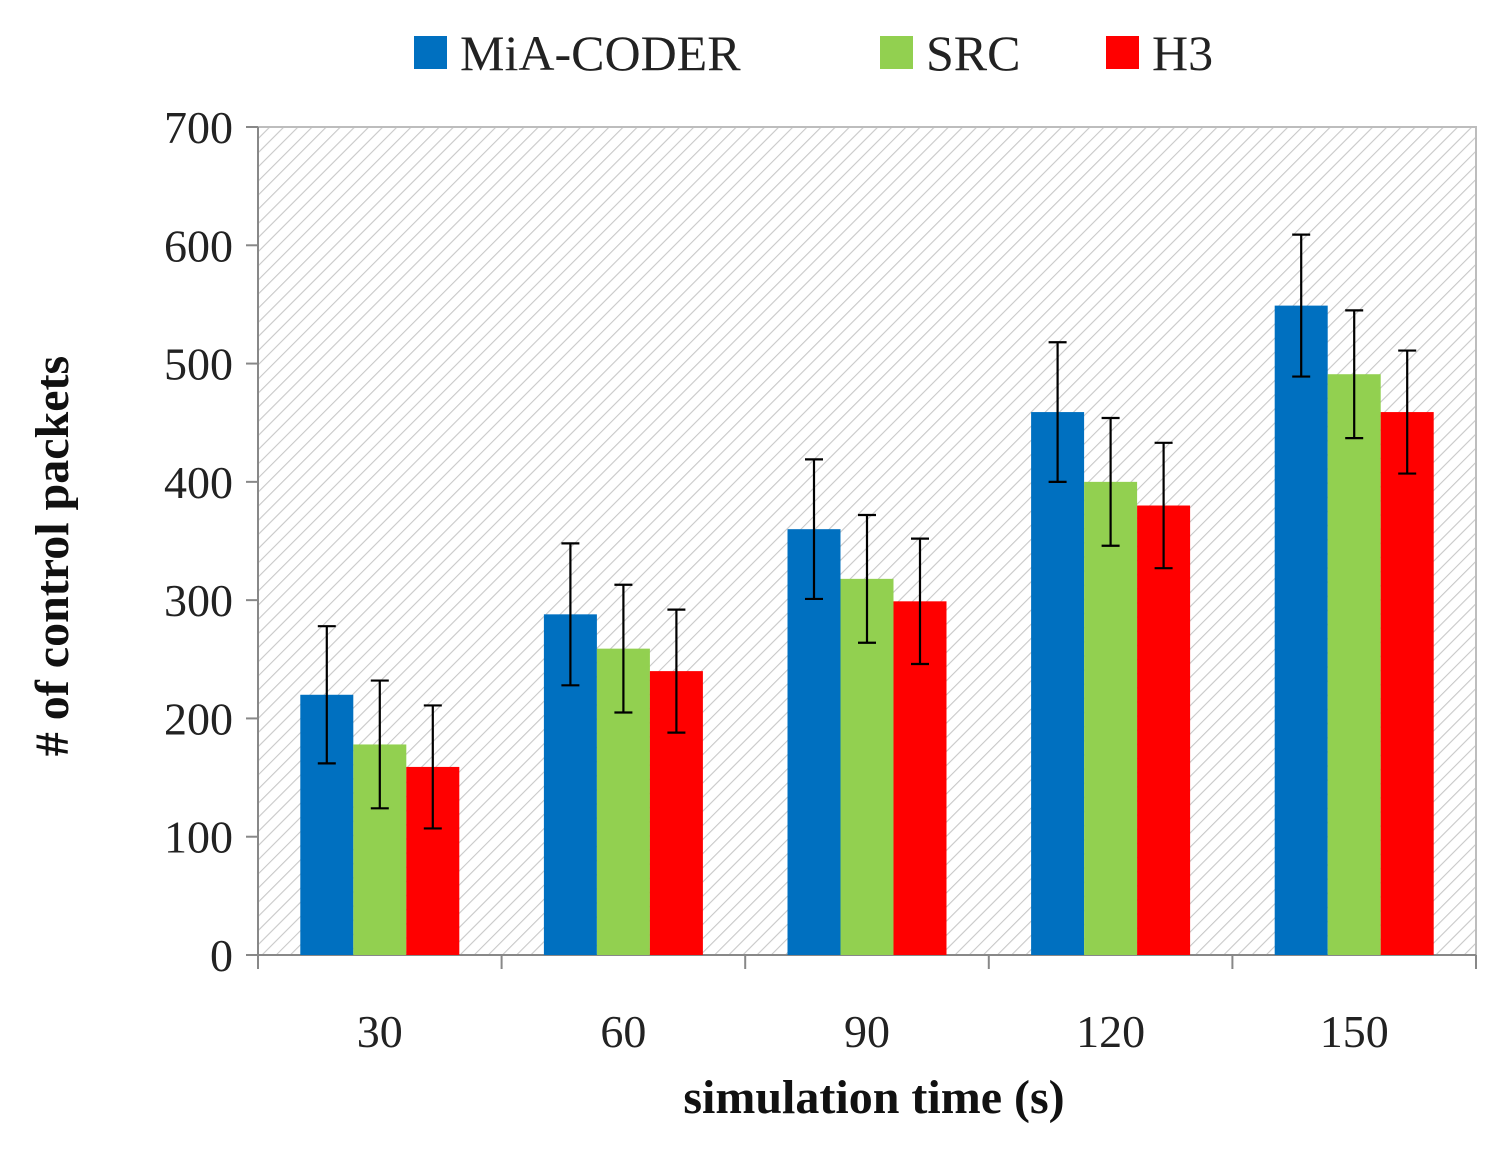 Image resolution: width=1500 pixels, height=1150 pixels. I want to click on y-tick-label: 400, so click(198, 482).